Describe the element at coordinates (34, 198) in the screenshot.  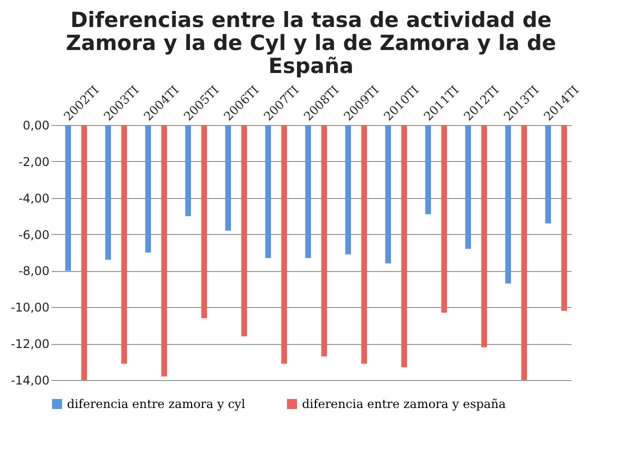
I see `y-tick-label: -4,00` at that location.